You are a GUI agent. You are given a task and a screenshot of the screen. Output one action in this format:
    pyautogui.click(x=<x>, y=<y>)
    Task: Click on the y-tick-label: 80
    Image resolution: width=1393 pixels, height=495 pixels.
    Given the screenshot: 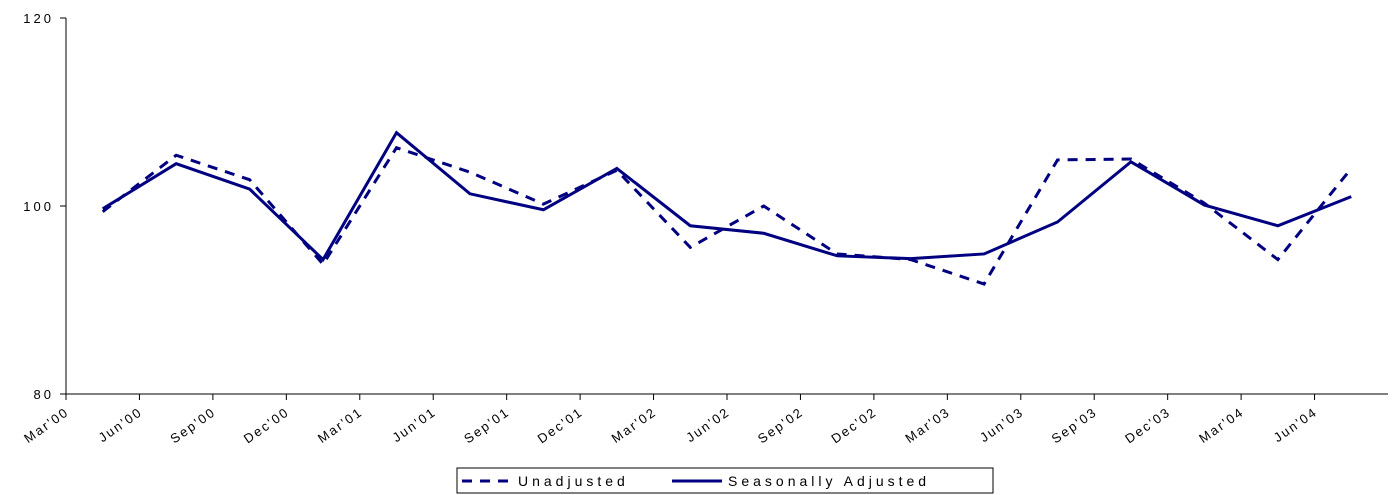 What is the action you would take?
    pyautogui.click(x=44, y=394)
    